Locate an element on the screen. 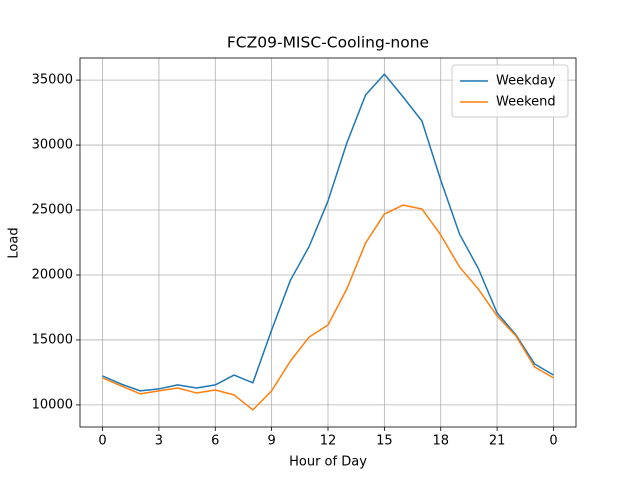 This screenshot has width=640, height=480. x-axis-label: Hour of Day is located at coordinates (328, 462).